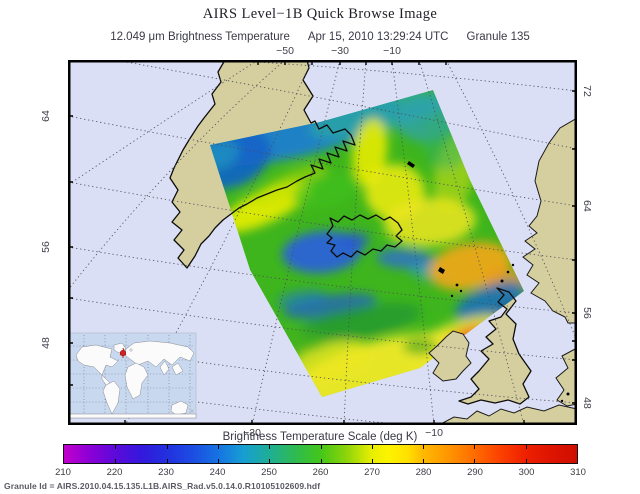  I want to click on faroe-islands, so click(441, 270).